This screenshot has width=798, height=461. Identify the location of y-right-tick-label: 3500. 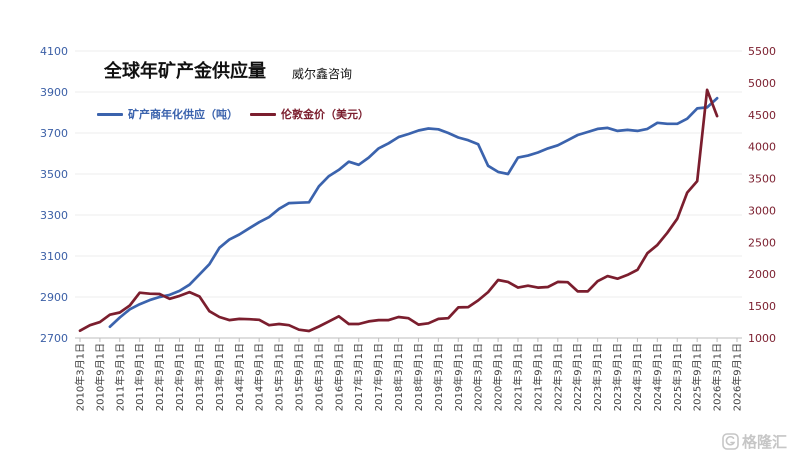
(762, 179).